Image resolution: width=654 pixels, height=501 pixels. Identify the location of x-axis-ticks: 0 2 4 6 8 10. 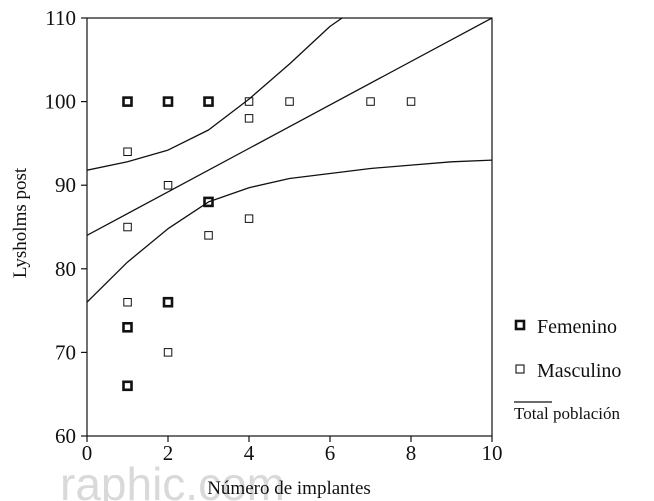
(292, 450).